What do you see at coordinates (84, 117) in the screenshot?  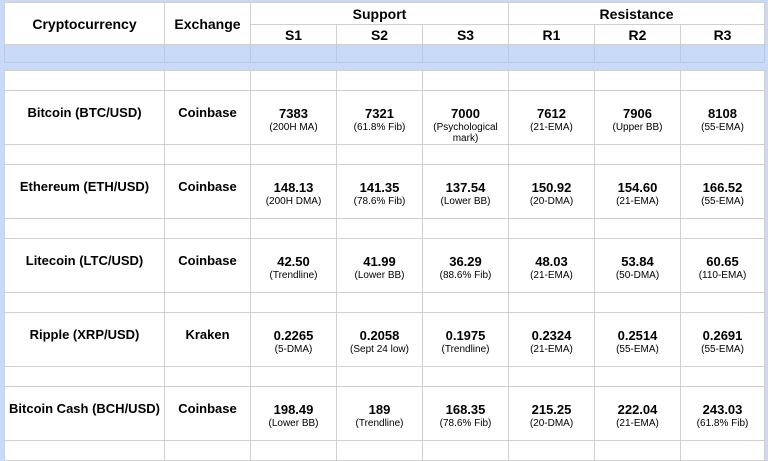 I see `crypto-name: Bitcoin (BTC/USD)` at bounding box center [84, 117].